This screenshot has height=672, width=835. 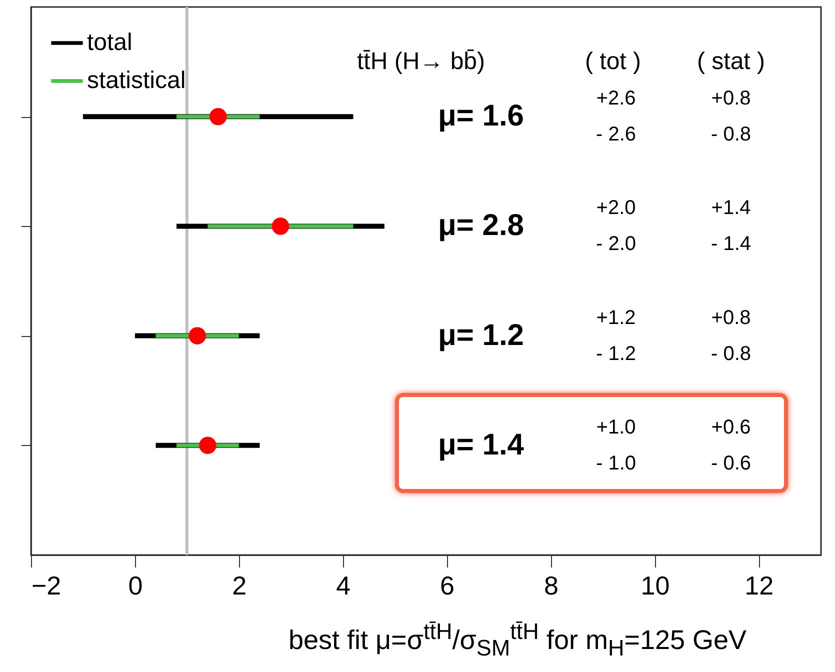 I want to click on annotation: +1.4, so click(x=731, y=208).